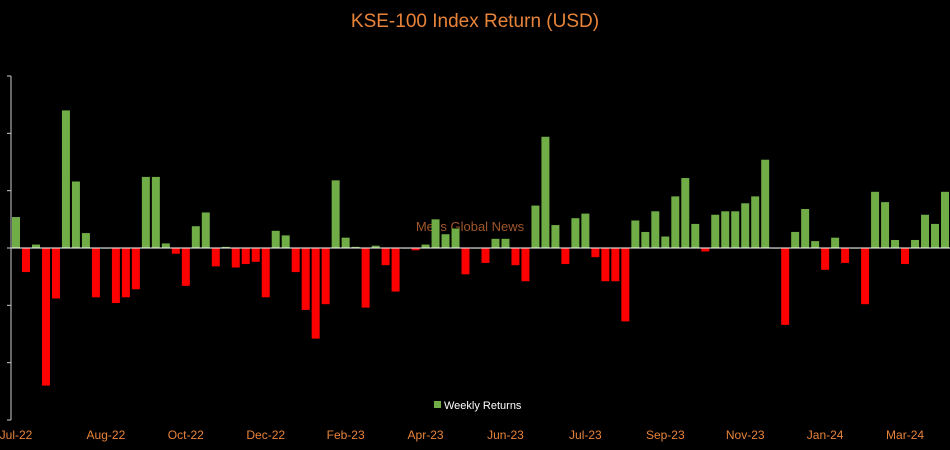 The width and height of the screenshot is (950, 450). I want to click on x-tick-label: Apr-23, so click(426, 435).